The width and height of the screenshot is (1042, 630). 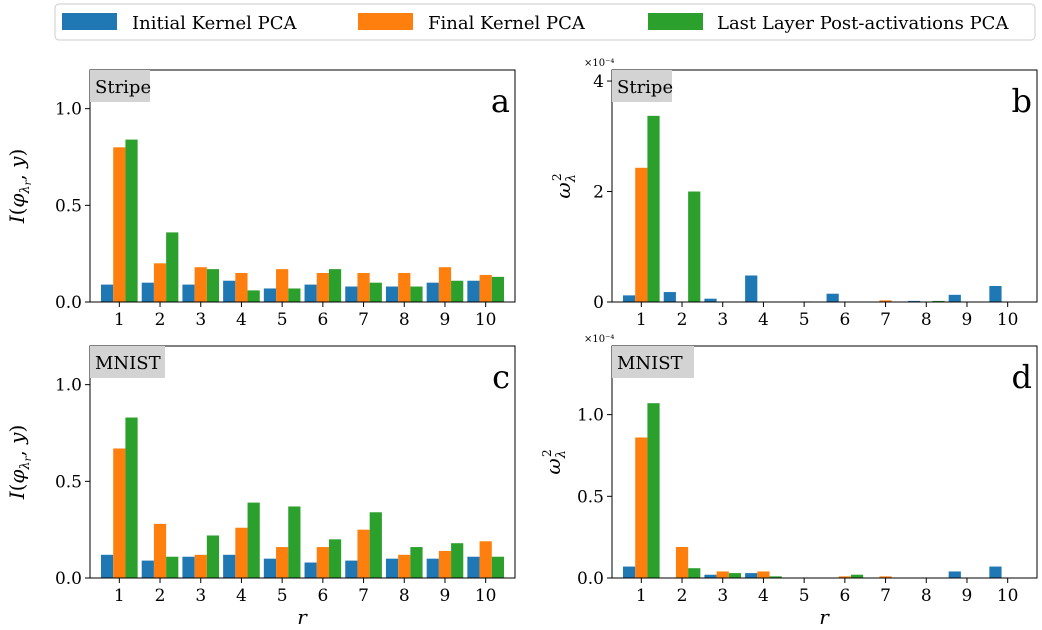 I want to click on bar-c-initial-r6, so click(x=310, y=570).